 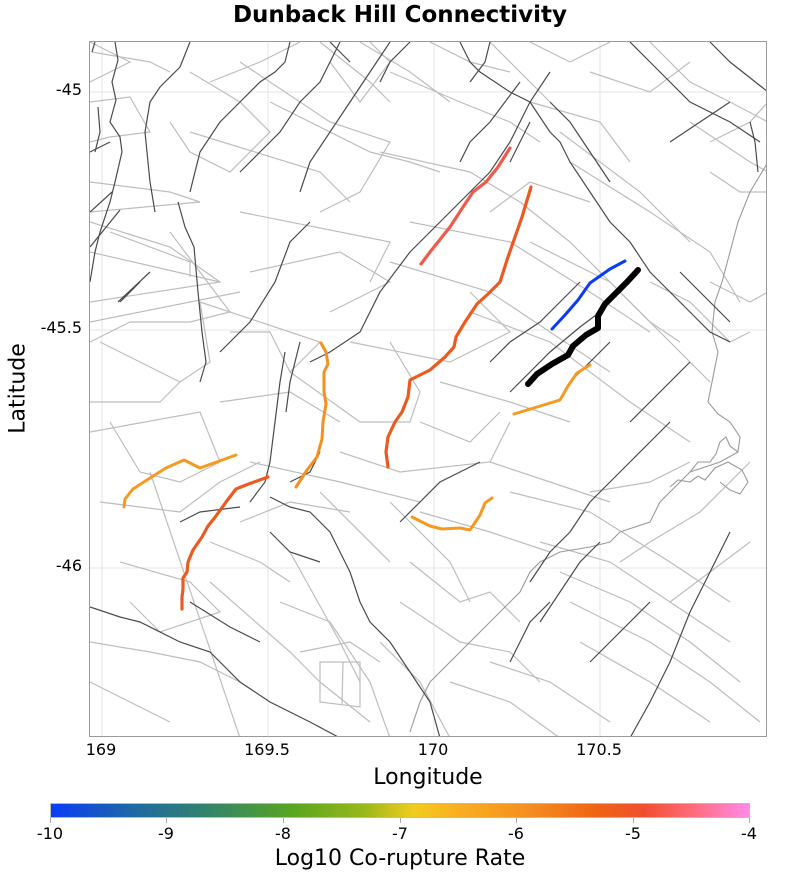 I want to click on colorbar-tick-label: -8, so click(x=283, y=833).